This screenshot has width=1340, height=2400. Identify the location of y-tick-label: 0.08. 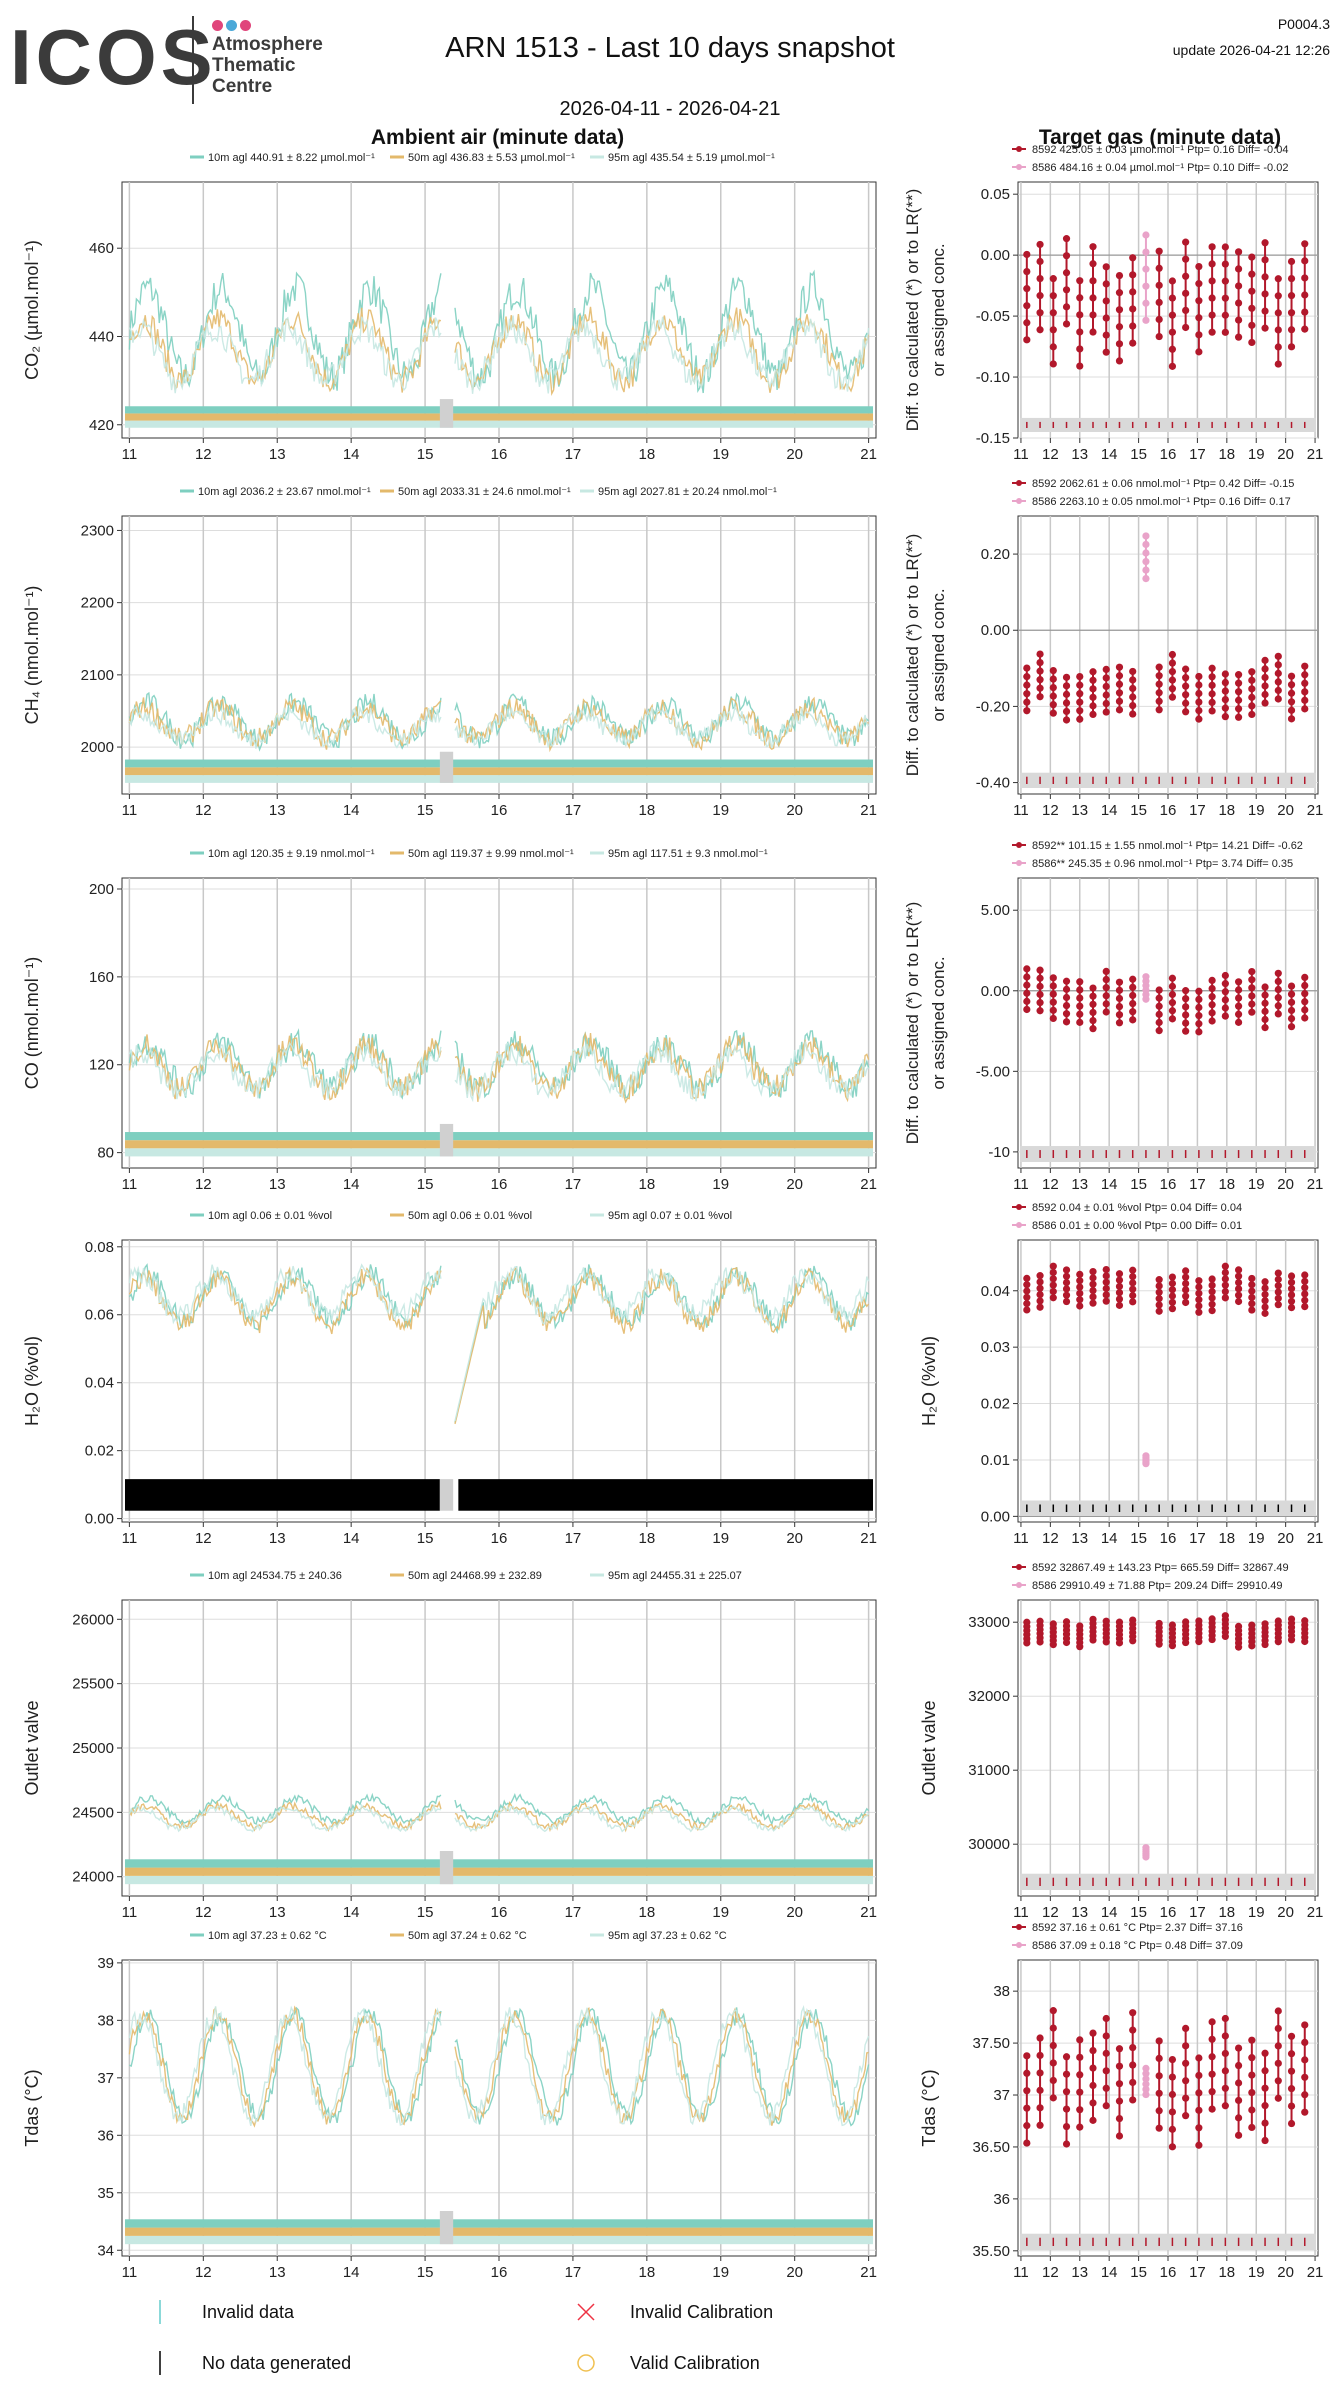
(99, 1247).